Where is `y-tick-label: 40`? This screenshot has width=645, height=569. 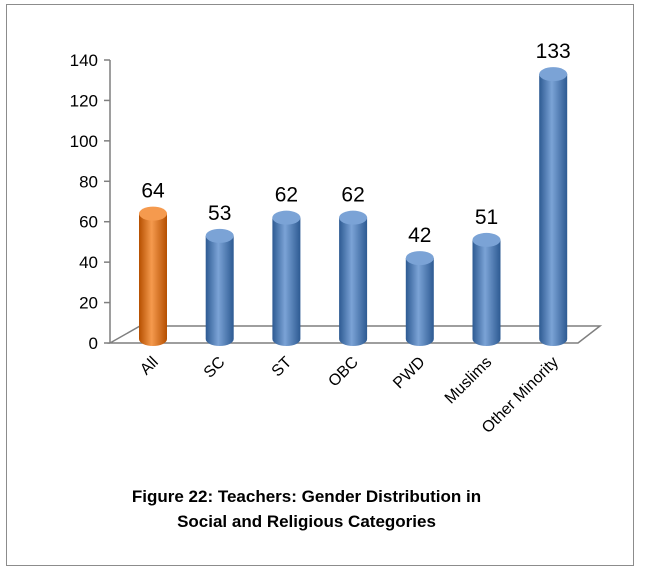
y-tick-label: 40 is located at coordinates (88, 262).